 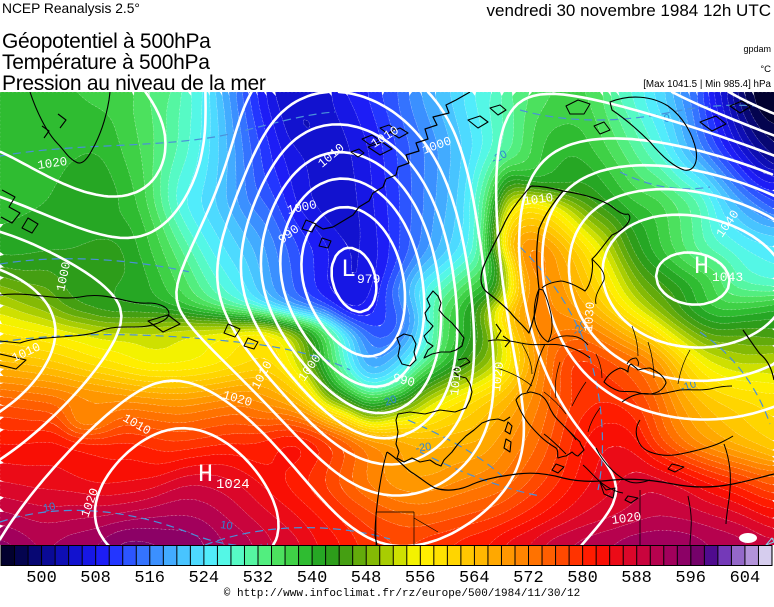 What do you see at coordinates (423, 448) in the screenshot?
I see `svg-text: -20` at bounding box center [423, 448].